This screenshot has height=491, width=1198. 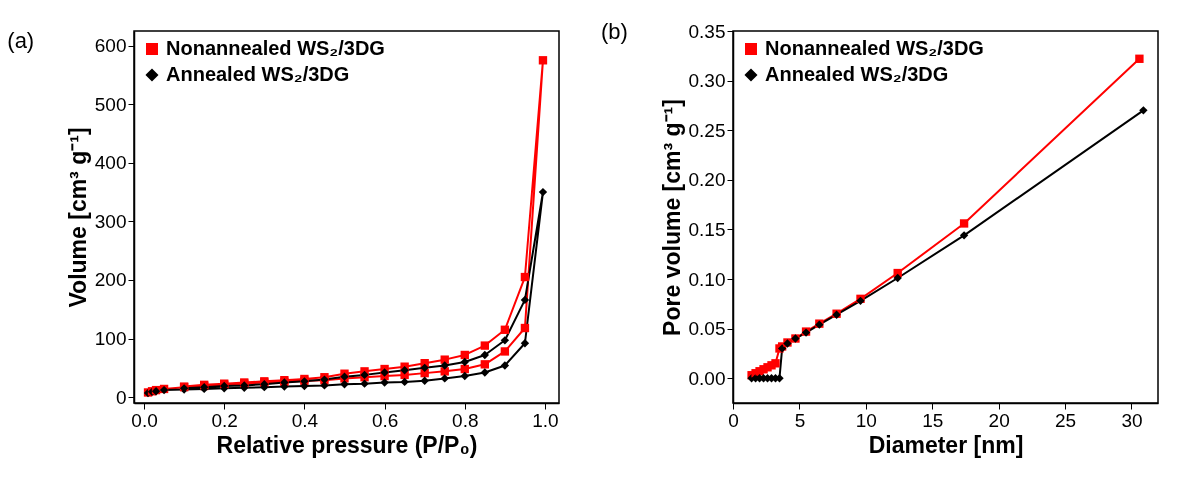 I want to click on y-tick-label: 300, so click(x=110, y=221).